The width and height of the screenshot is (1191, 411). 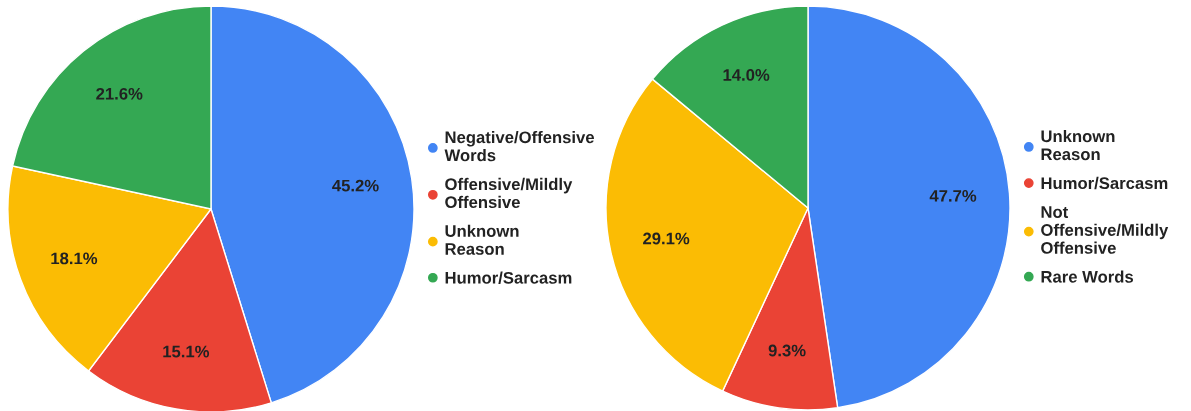 I want to click on data-label: 15.1%, so click(x=186, y=351).